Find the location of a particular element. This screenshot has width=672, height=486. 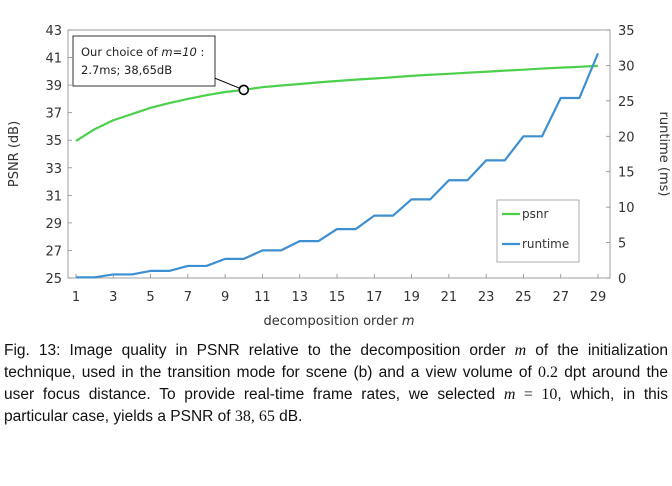

left-y-tick-label-25: 25 is located at coordinates (53, 279).